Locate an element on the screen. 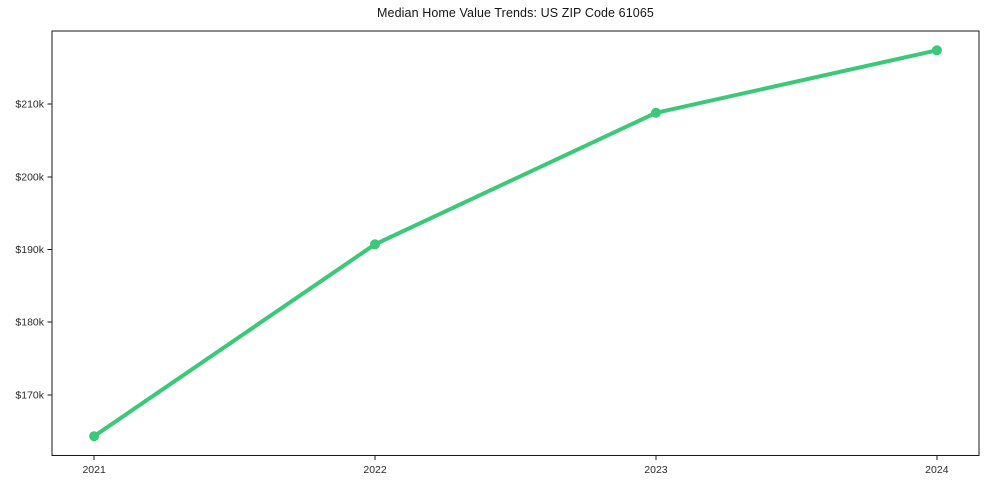 The height and width of the screenshot is (490, 990). x-tick-label: 2023 is located at coordinates (656, 470).